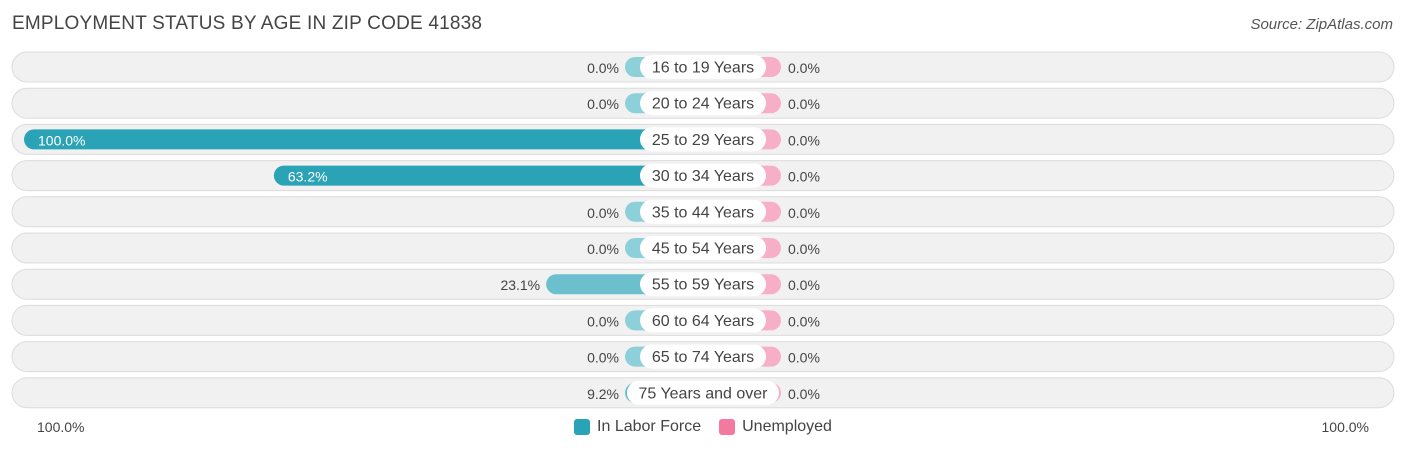 Image resolution: width=1406 pixels, height=451 pixels. Describe the element at coordinates (308, 177) in the screenshot. I see `value-label-labor-force: 63.2%` at that location.